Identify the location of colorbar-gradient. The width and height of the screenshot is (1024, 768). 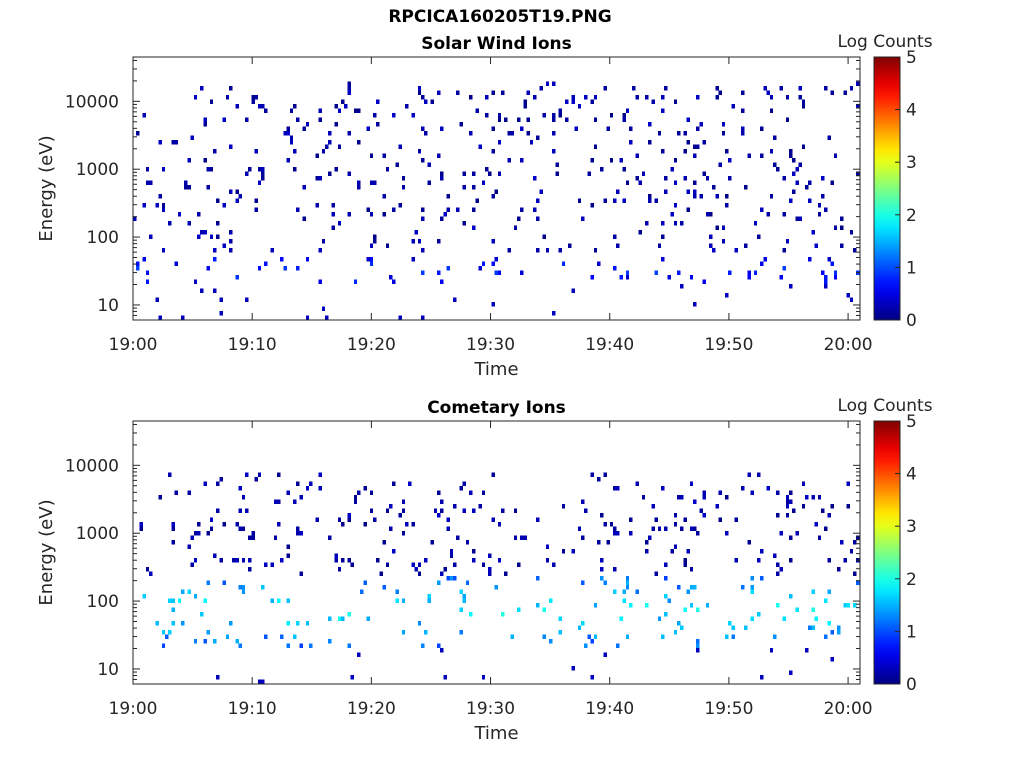
(887, 188).